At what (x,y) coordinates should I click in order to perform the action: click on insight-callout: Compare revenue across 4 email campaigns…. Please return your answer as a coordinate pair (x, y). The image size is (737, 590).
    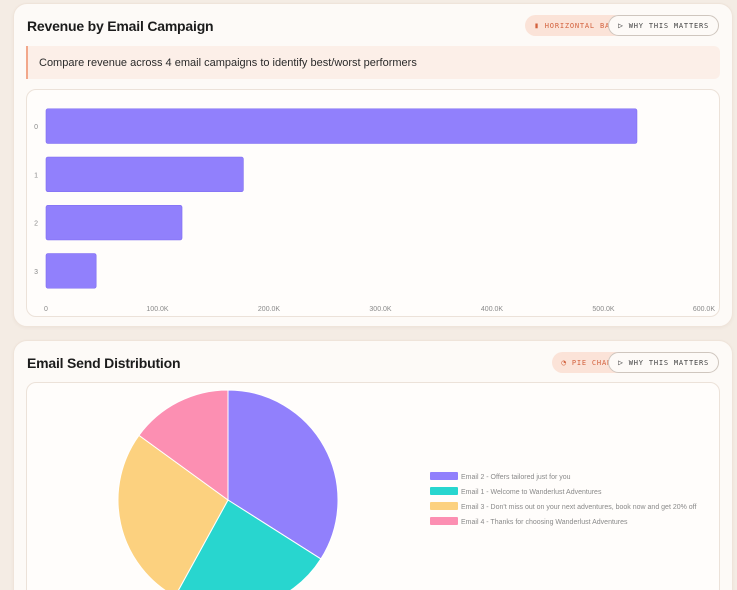
    Looking at the image, I should click on (373, 62).